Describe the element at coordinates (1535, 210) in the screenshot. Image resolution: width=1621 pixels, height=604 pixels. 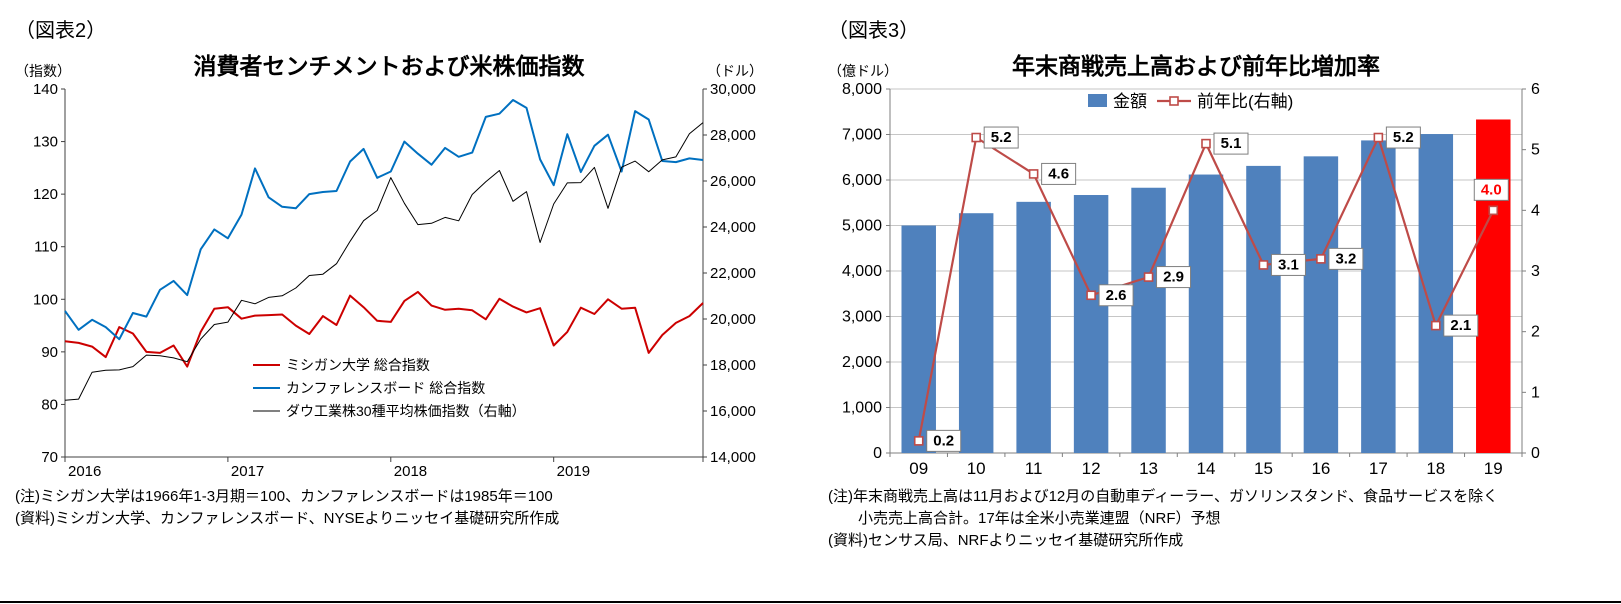
I see `svg-text: 4` at that location.